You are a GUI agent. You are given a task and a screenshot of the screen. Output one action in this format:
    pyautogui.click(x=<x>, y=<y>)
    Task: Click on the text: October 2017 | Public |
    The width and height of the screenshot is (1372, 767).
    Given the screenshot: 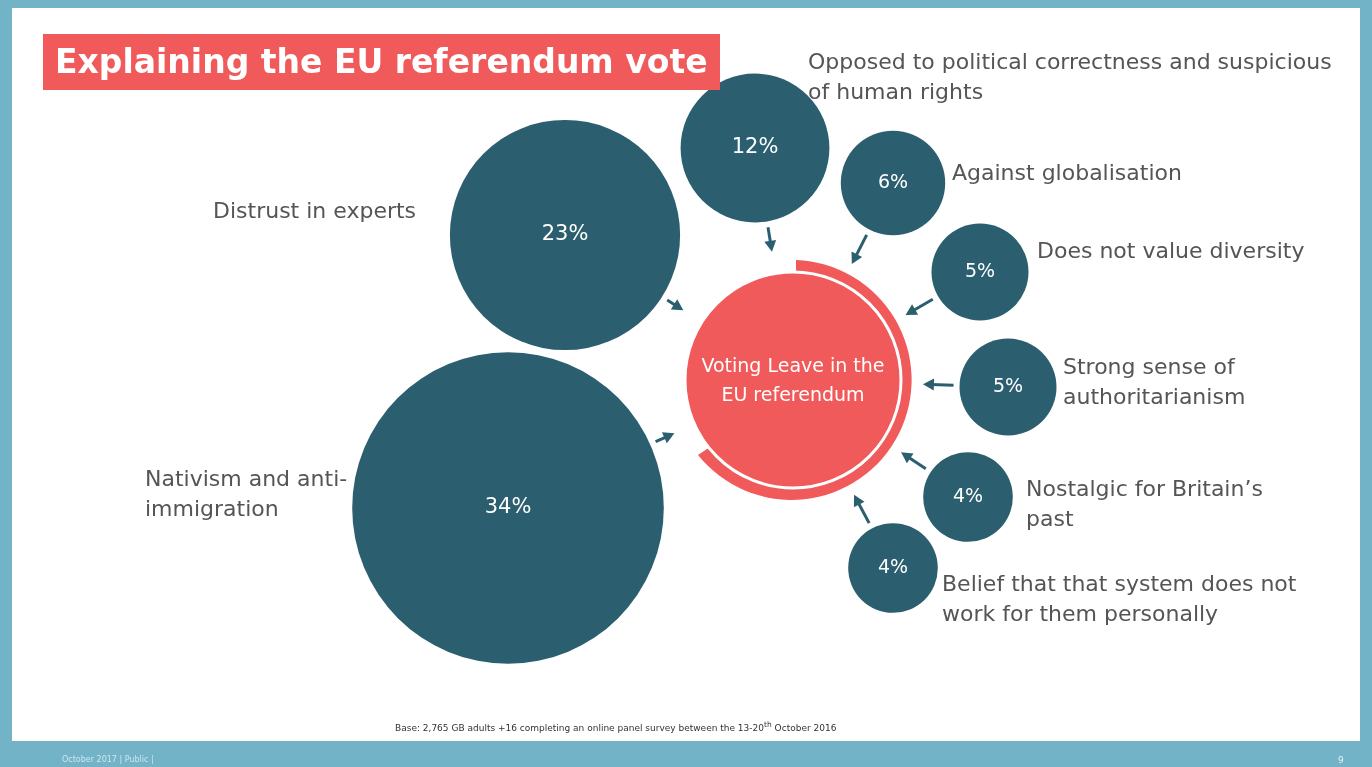 What is the action you would take?
    pyautogui.click(x=108, y=759)
    